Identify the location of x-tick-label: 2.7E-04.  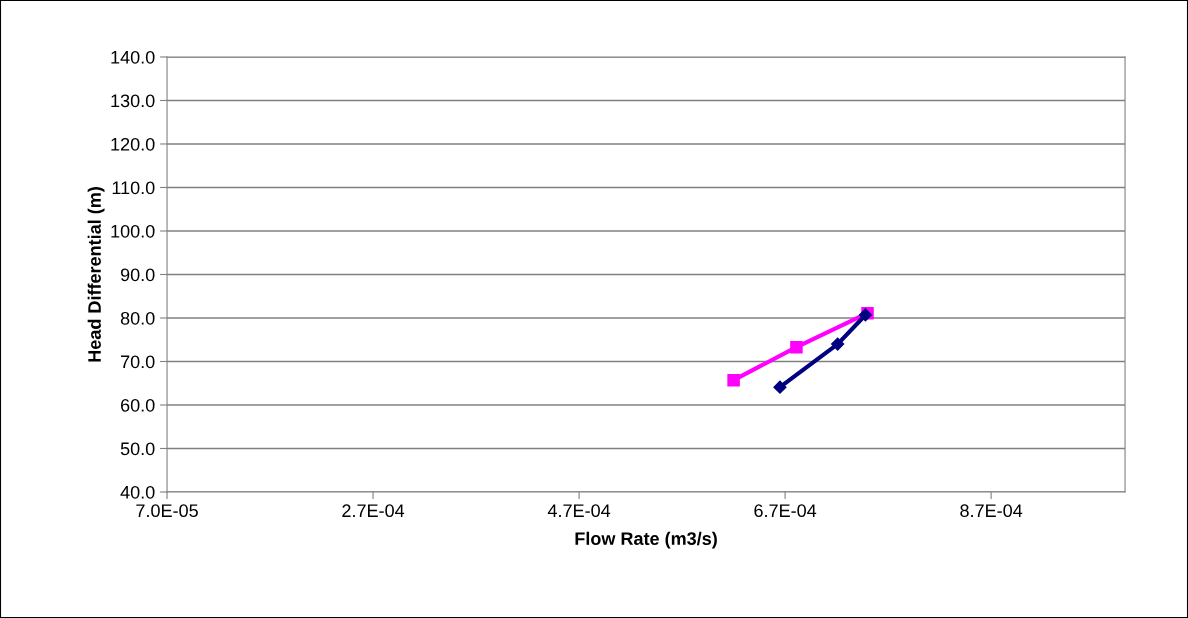
(373, 511).